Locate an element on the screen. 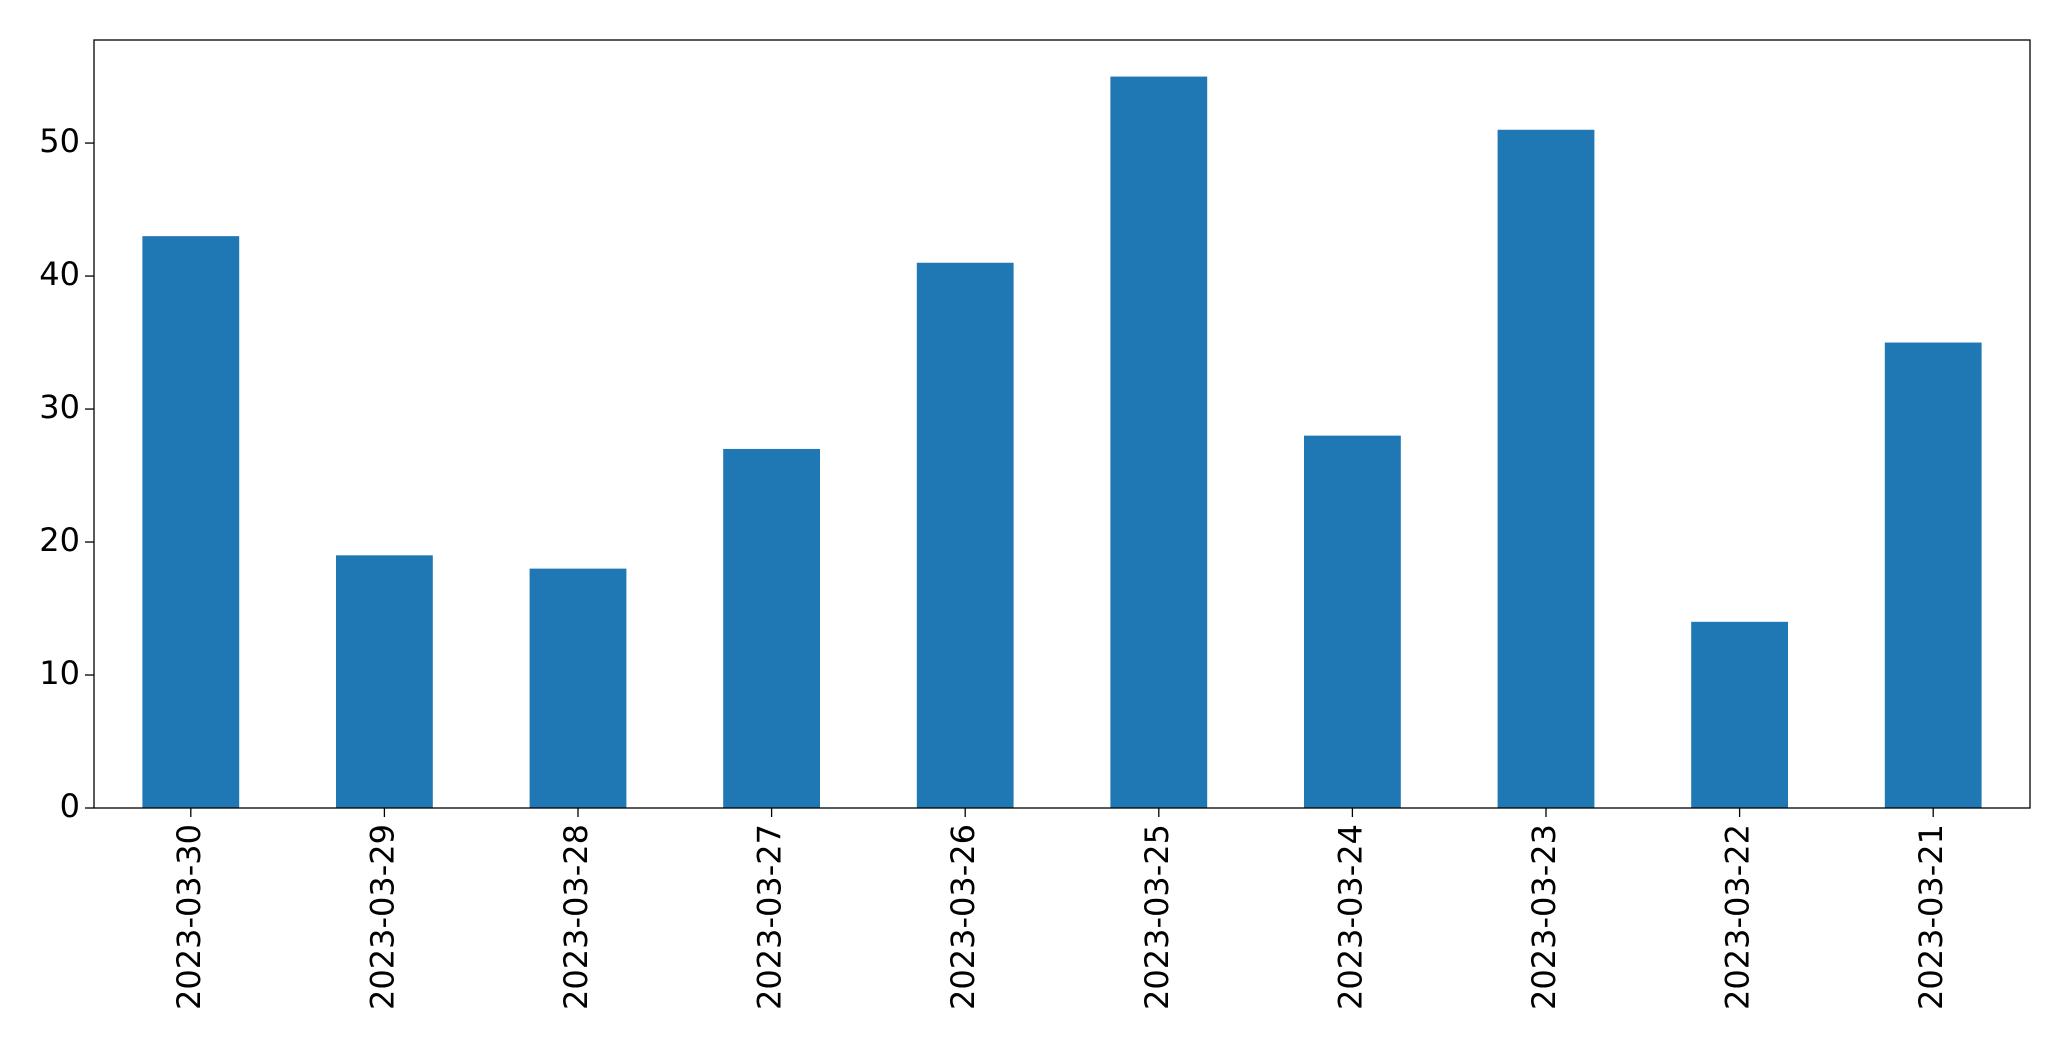  x-tick-label: 2023-03-25 is located at coordinates (1157, 917).